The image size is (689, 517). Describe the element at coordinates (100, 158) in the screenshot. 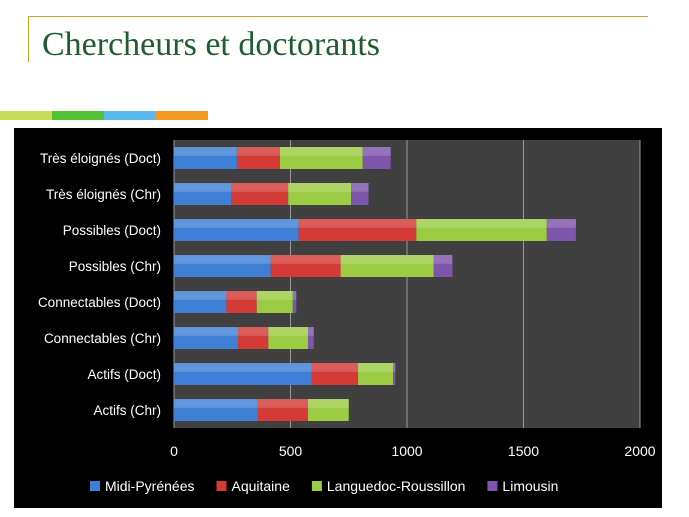

I see `category-label: Très éloignés (Doct)` at that location.